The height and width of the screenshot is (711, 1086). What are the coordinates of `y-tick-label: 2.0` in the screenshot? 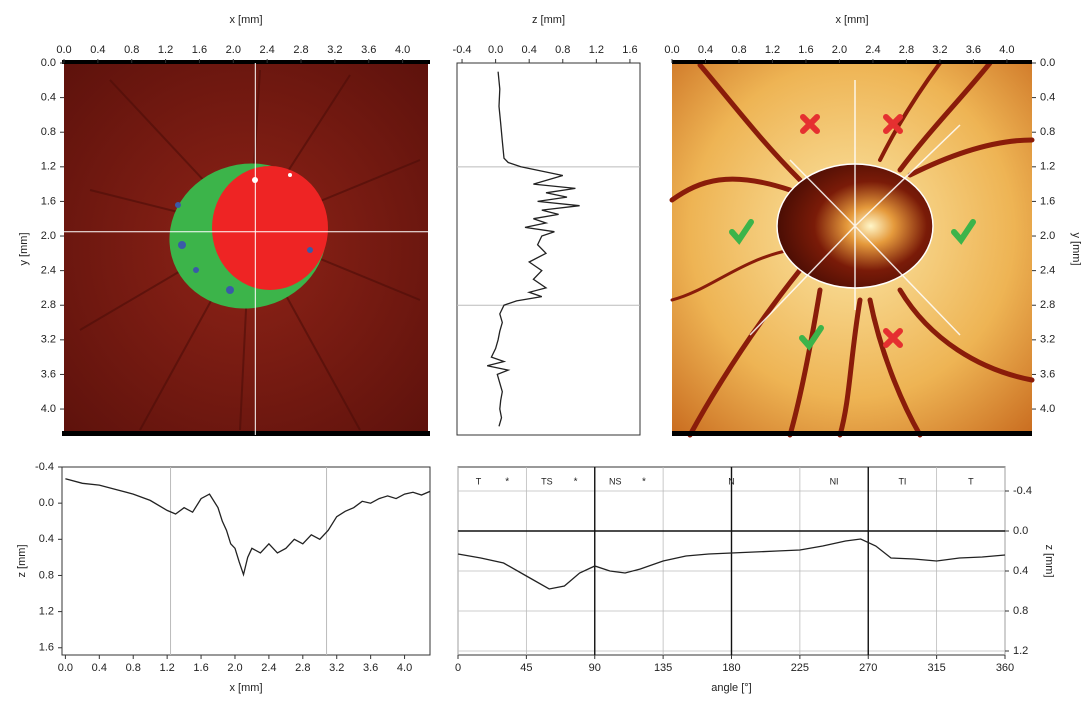 It's located at (48, 236).